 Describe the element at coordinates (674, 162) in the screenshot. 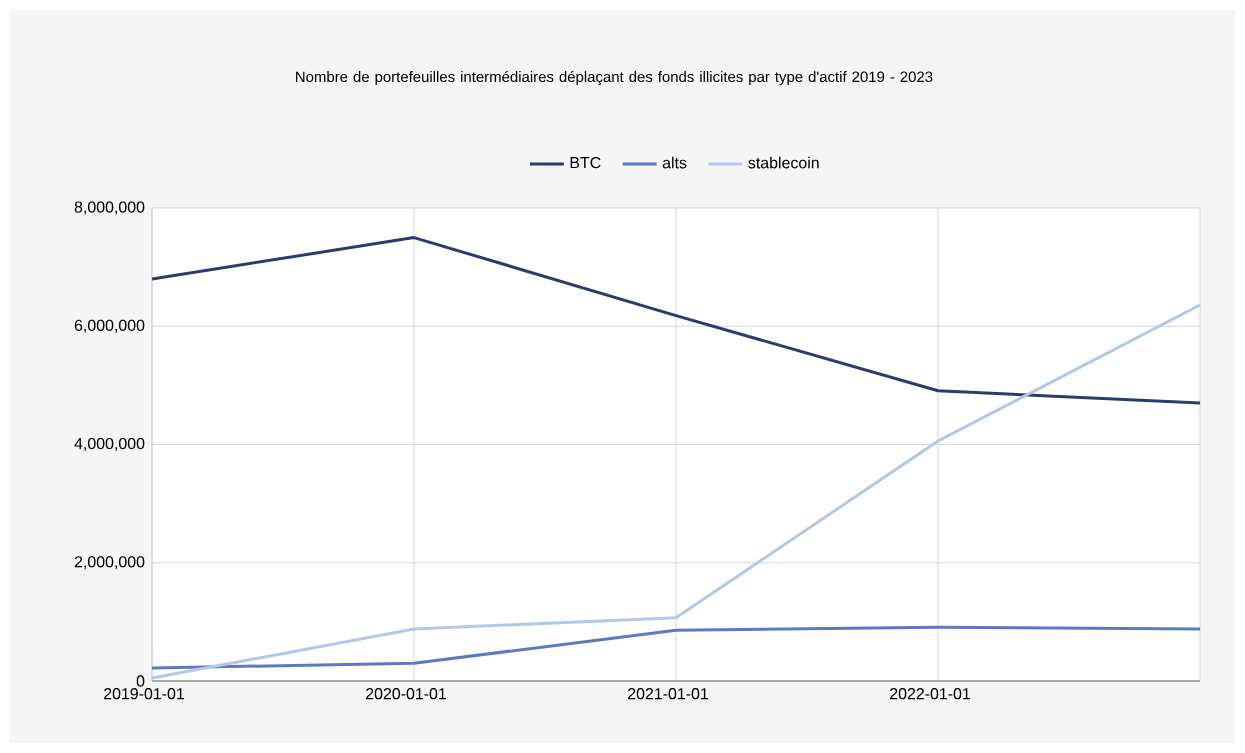

I see `legend-label: alts` at that location.